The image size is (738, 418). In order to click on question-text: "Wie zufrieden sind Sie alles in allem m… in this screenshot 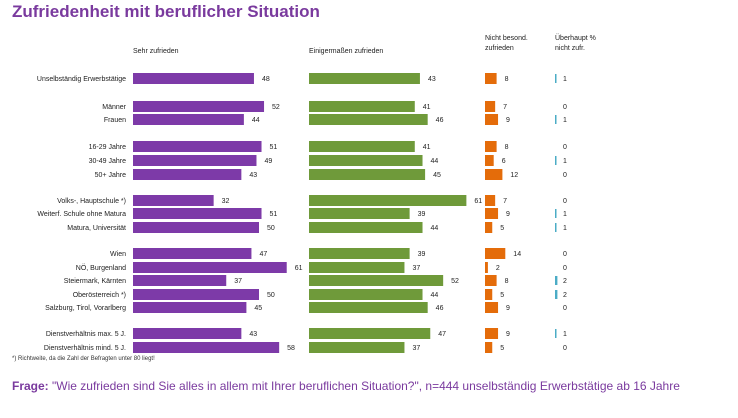, I will do `click(366, 386)`.